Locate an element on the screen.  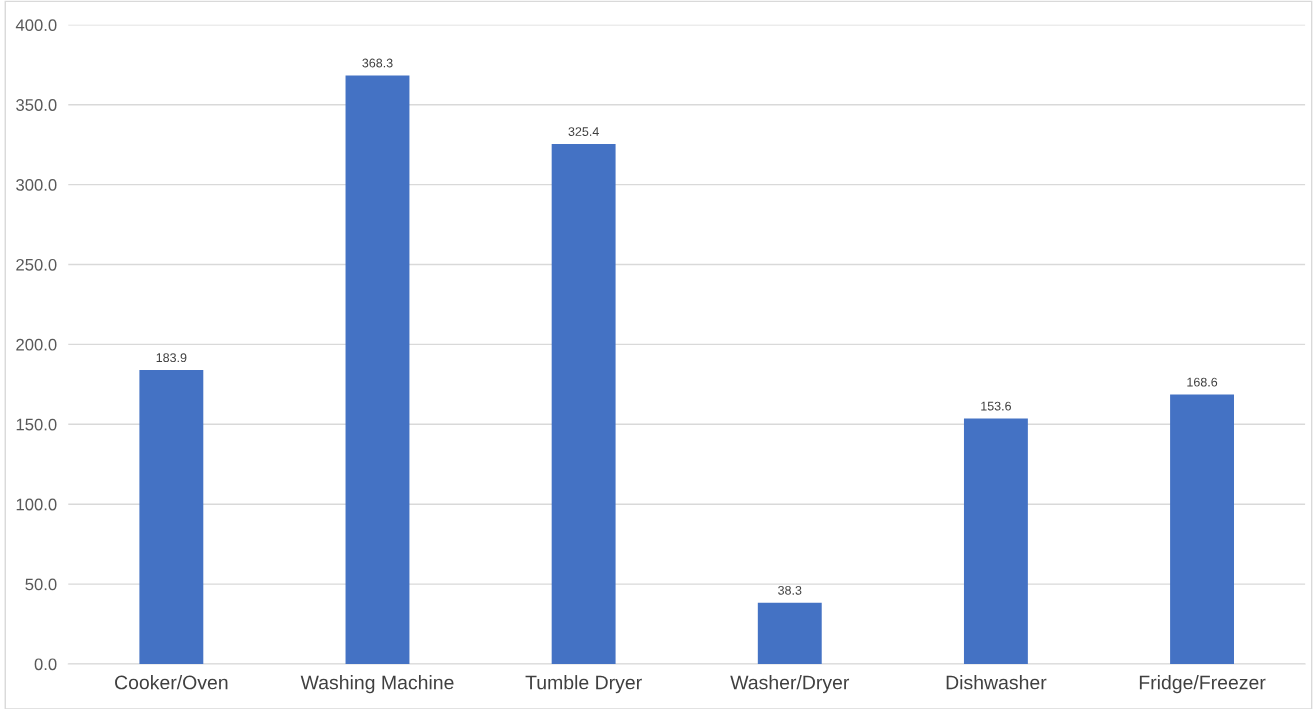
y-tick-label: 0.0 is located at coordinates (45, 664).